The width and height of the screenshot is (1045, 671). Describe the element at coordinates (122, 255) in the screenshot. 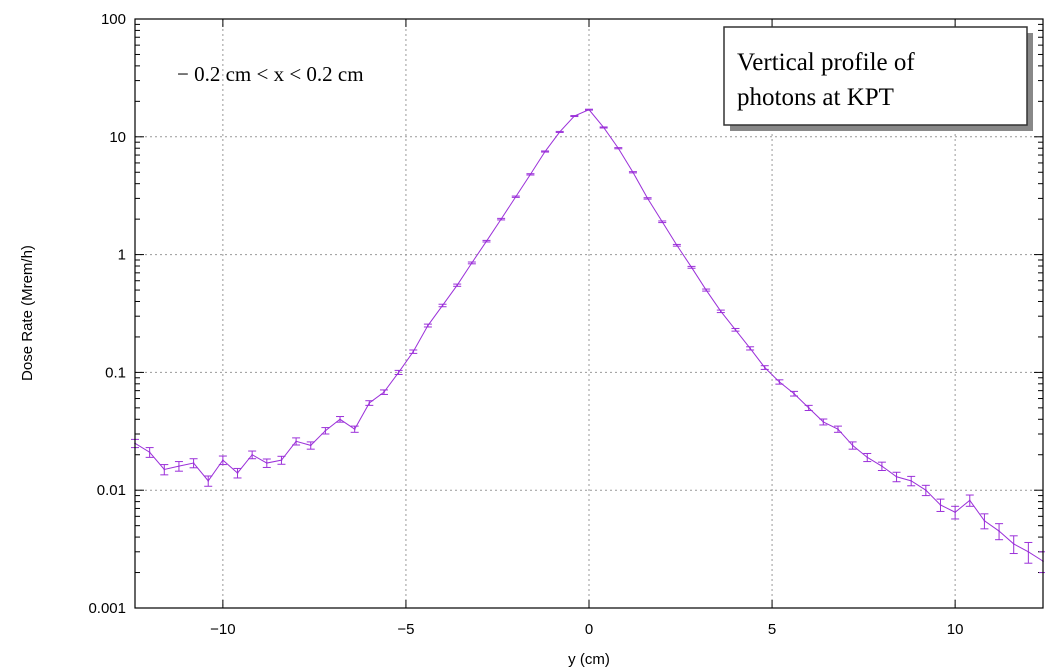

I see `y-tick-label: 1` at that location.